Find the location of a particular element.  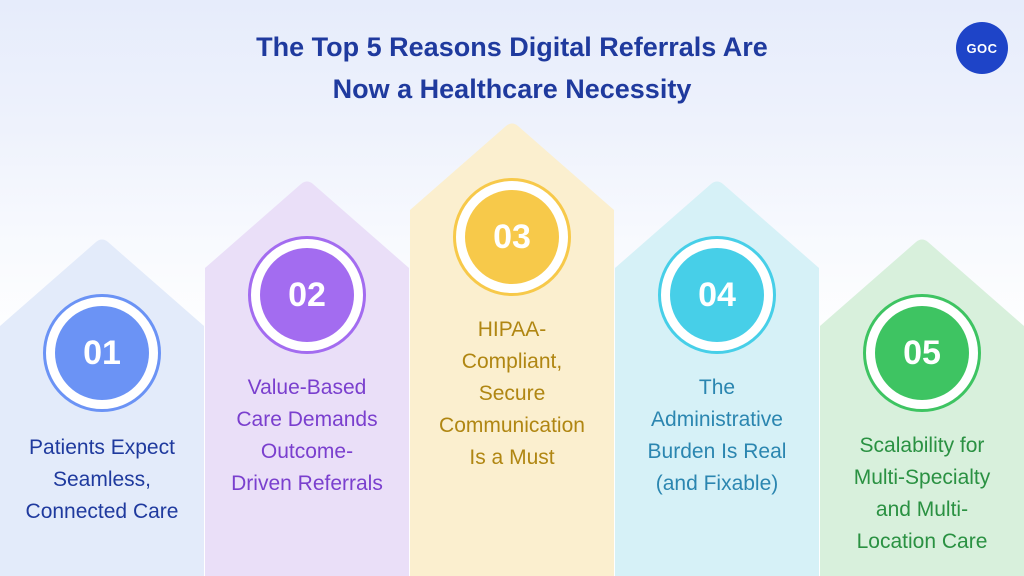

reason-line: (and Fixable) is located at coordinates (717, 483).